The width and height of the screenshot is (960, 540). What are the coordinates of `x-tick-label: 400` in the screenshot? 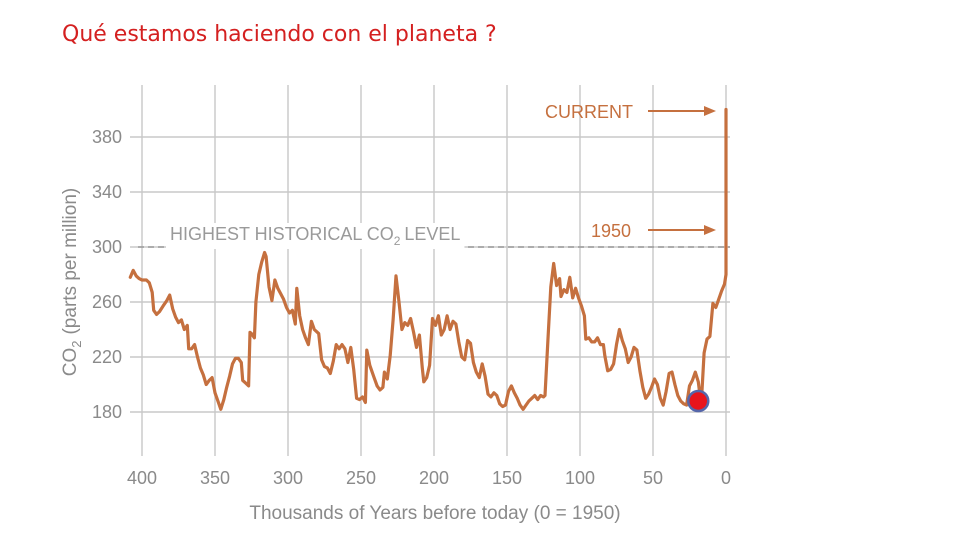 It's located at (142, 478).